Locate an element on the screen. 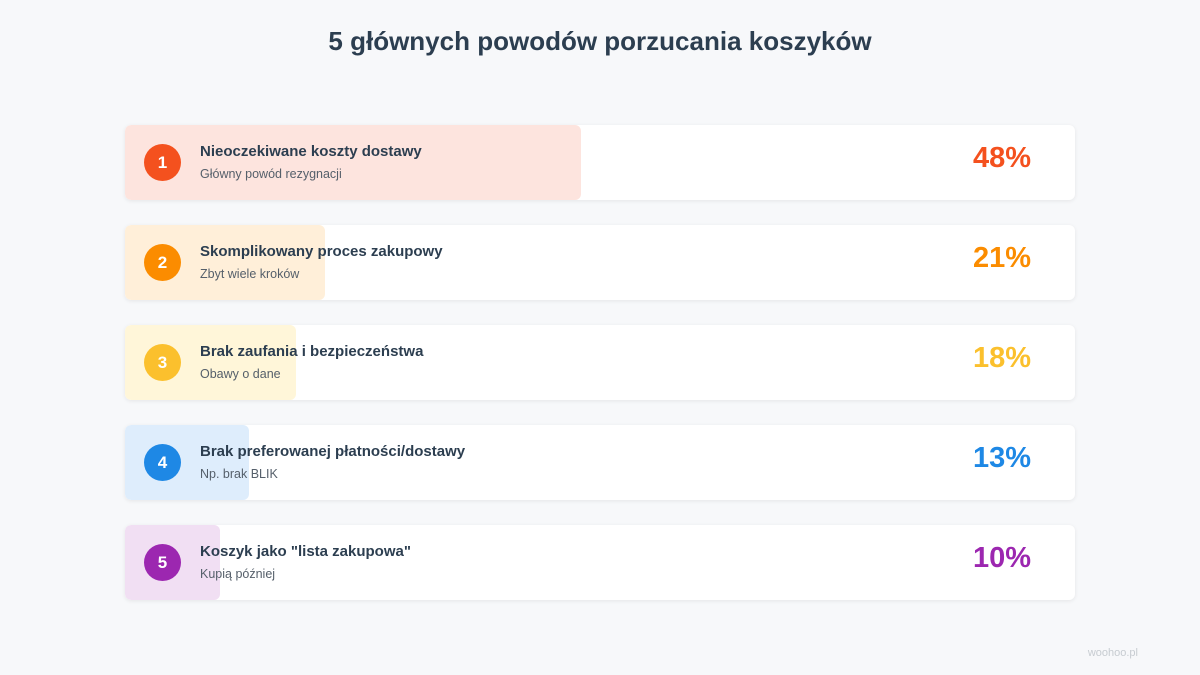 The image size is (1200, 675). reason-label: Koszyk jako "lista zakupowa" is located at coordinates (305, 551).